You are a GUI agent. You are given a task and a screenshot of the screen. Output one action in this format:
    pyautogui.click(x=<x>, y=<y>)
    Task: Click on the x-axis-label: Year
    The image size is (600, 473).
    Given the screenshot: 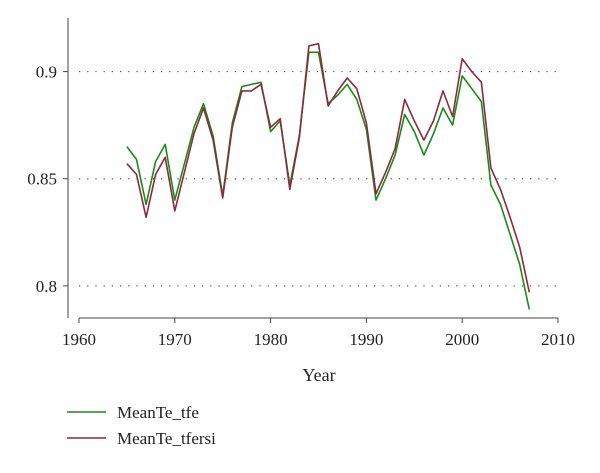 What is the action you would take?
    pyautogui.click(x=318, y=375)
    